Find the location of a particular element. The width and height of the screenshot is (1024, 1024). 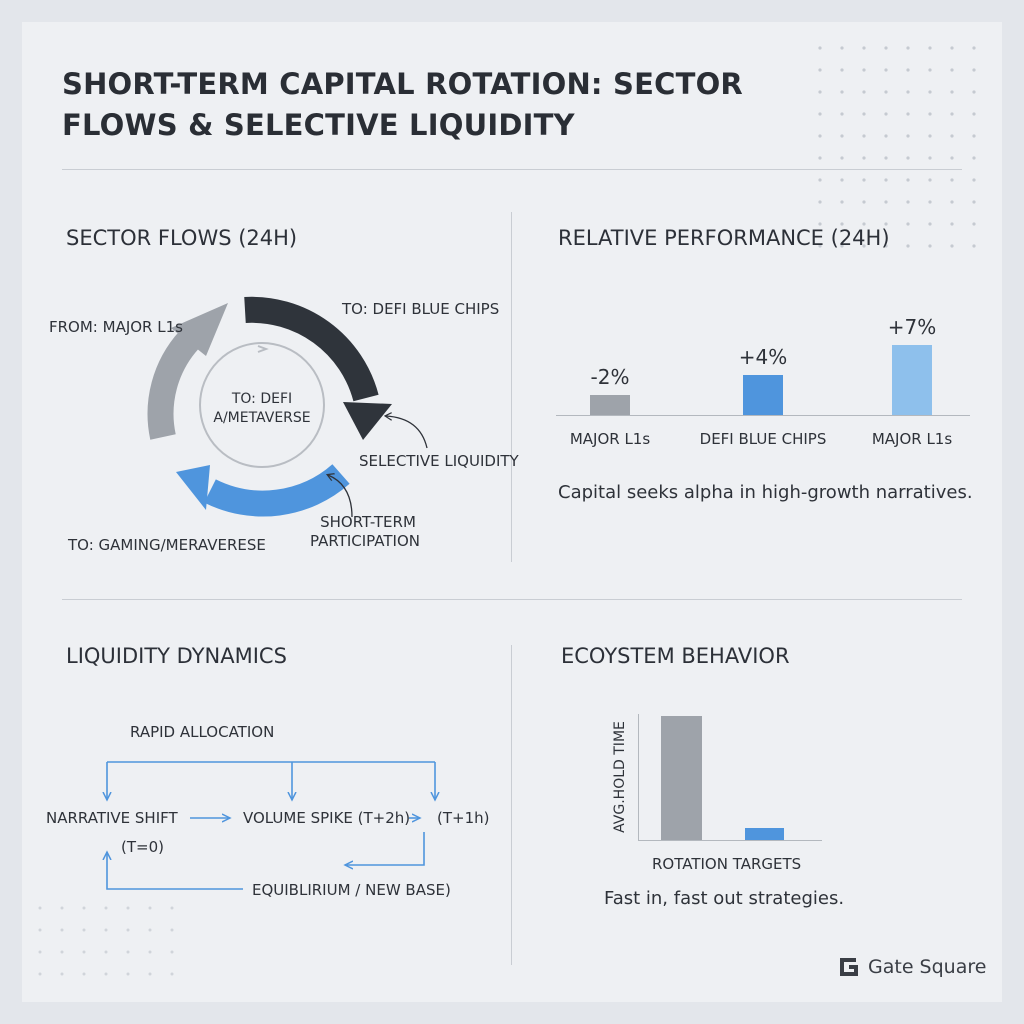

lower-column-divider is located at coordinates (511, 805).